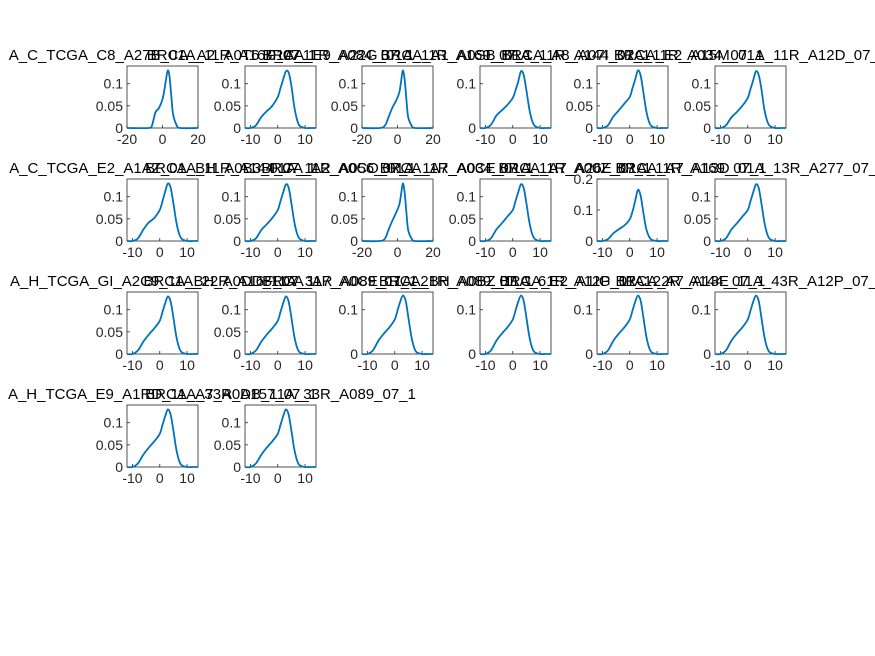 Image resolution: width=875 pixels, height=656 pixels. What do you see at coordinates (397, 281) in the screenshot?
I see `subplot-title: BRCA_A7_A0CE_11A_21R_A089_07_1` at bounding box center [397, 281].